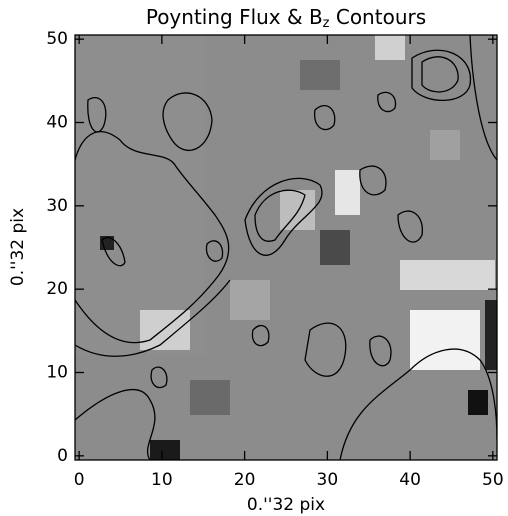 This screenshot has height=516, width=508. I want to click on chart-title: Poynting Flux & Bz Contours, so click(286, 18).